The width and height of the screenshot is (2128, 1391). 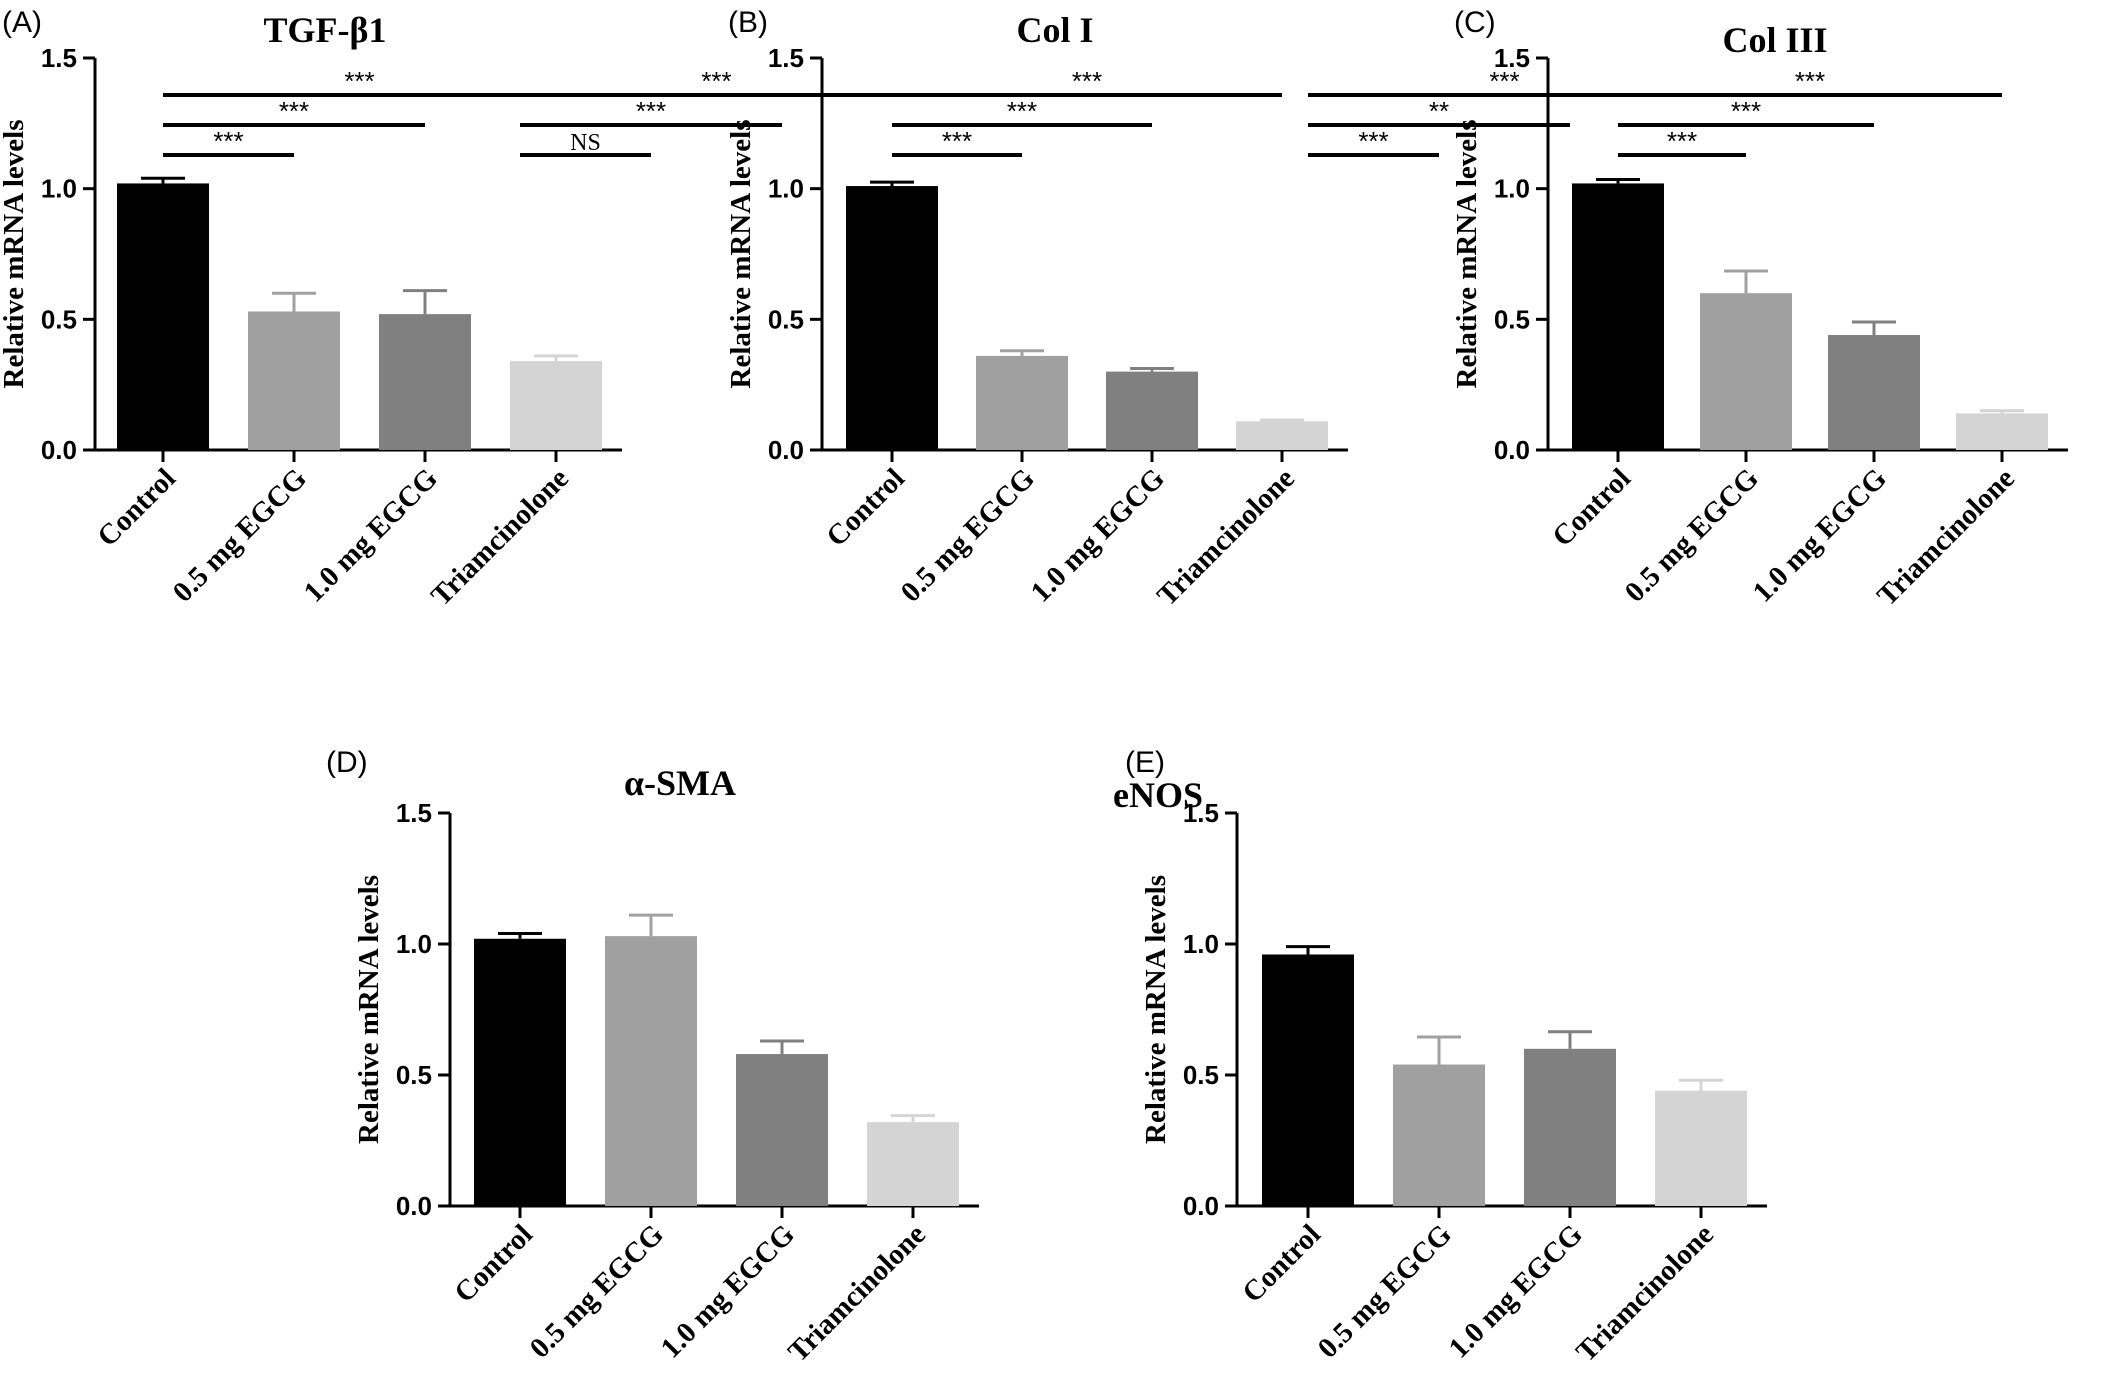 I want to click on chart-title: eNOS, so click(x=1158, y=795).